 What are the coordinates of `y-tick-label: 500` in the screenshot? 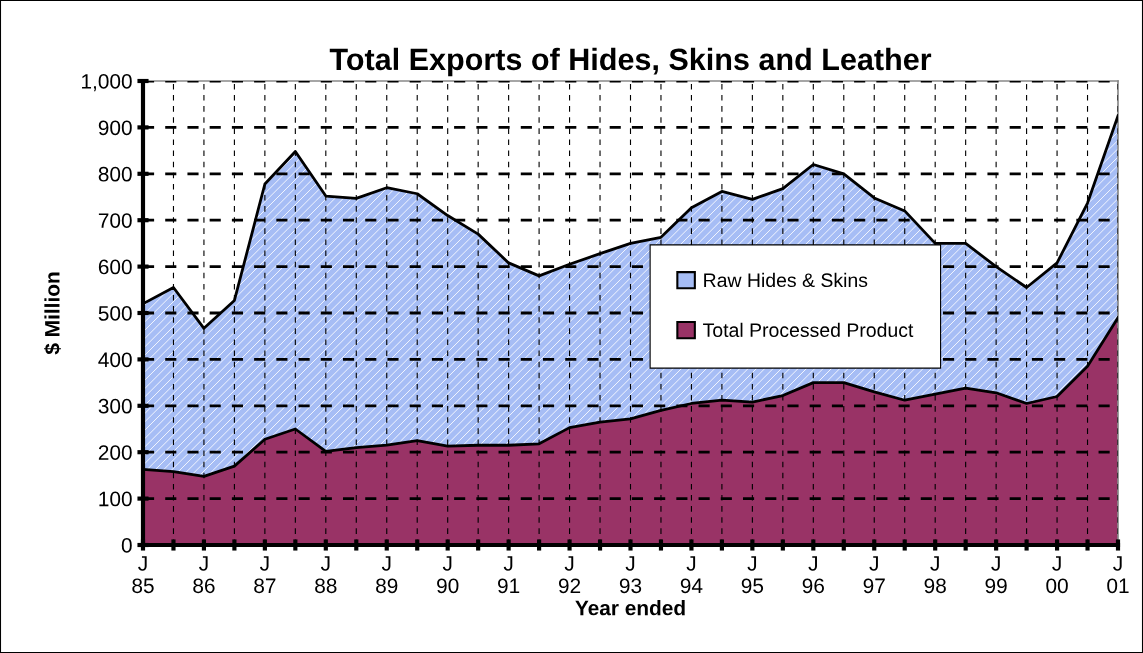 It's located at (115, 313).